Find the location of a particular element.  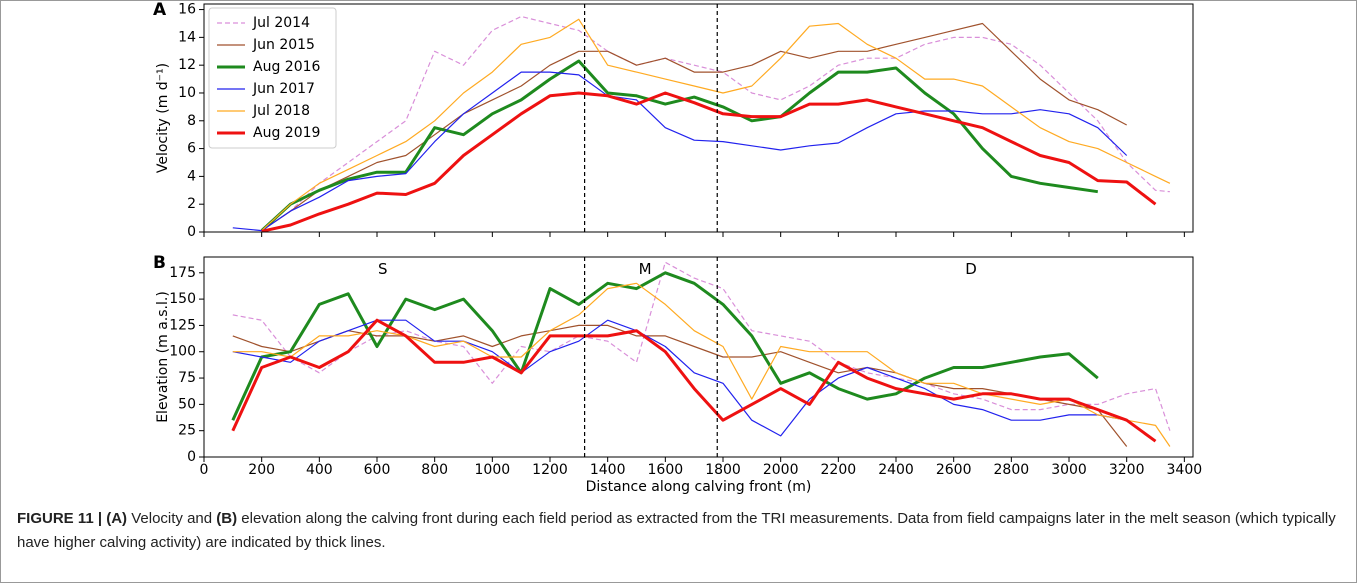

sector-label: D is located at coordinates (971, 269).